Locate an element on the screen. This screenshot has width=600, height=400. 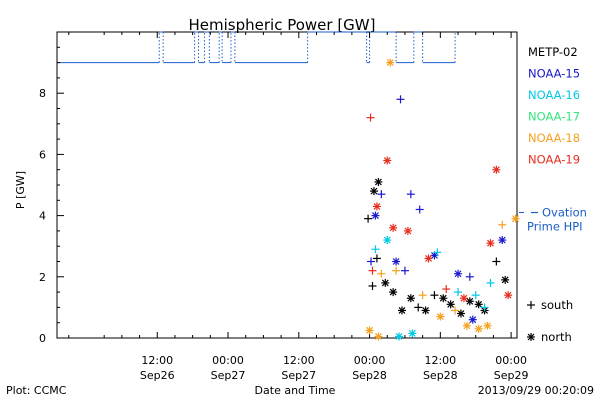
x-tick-time-0: 12:00 is located at coordinates (157, 360).